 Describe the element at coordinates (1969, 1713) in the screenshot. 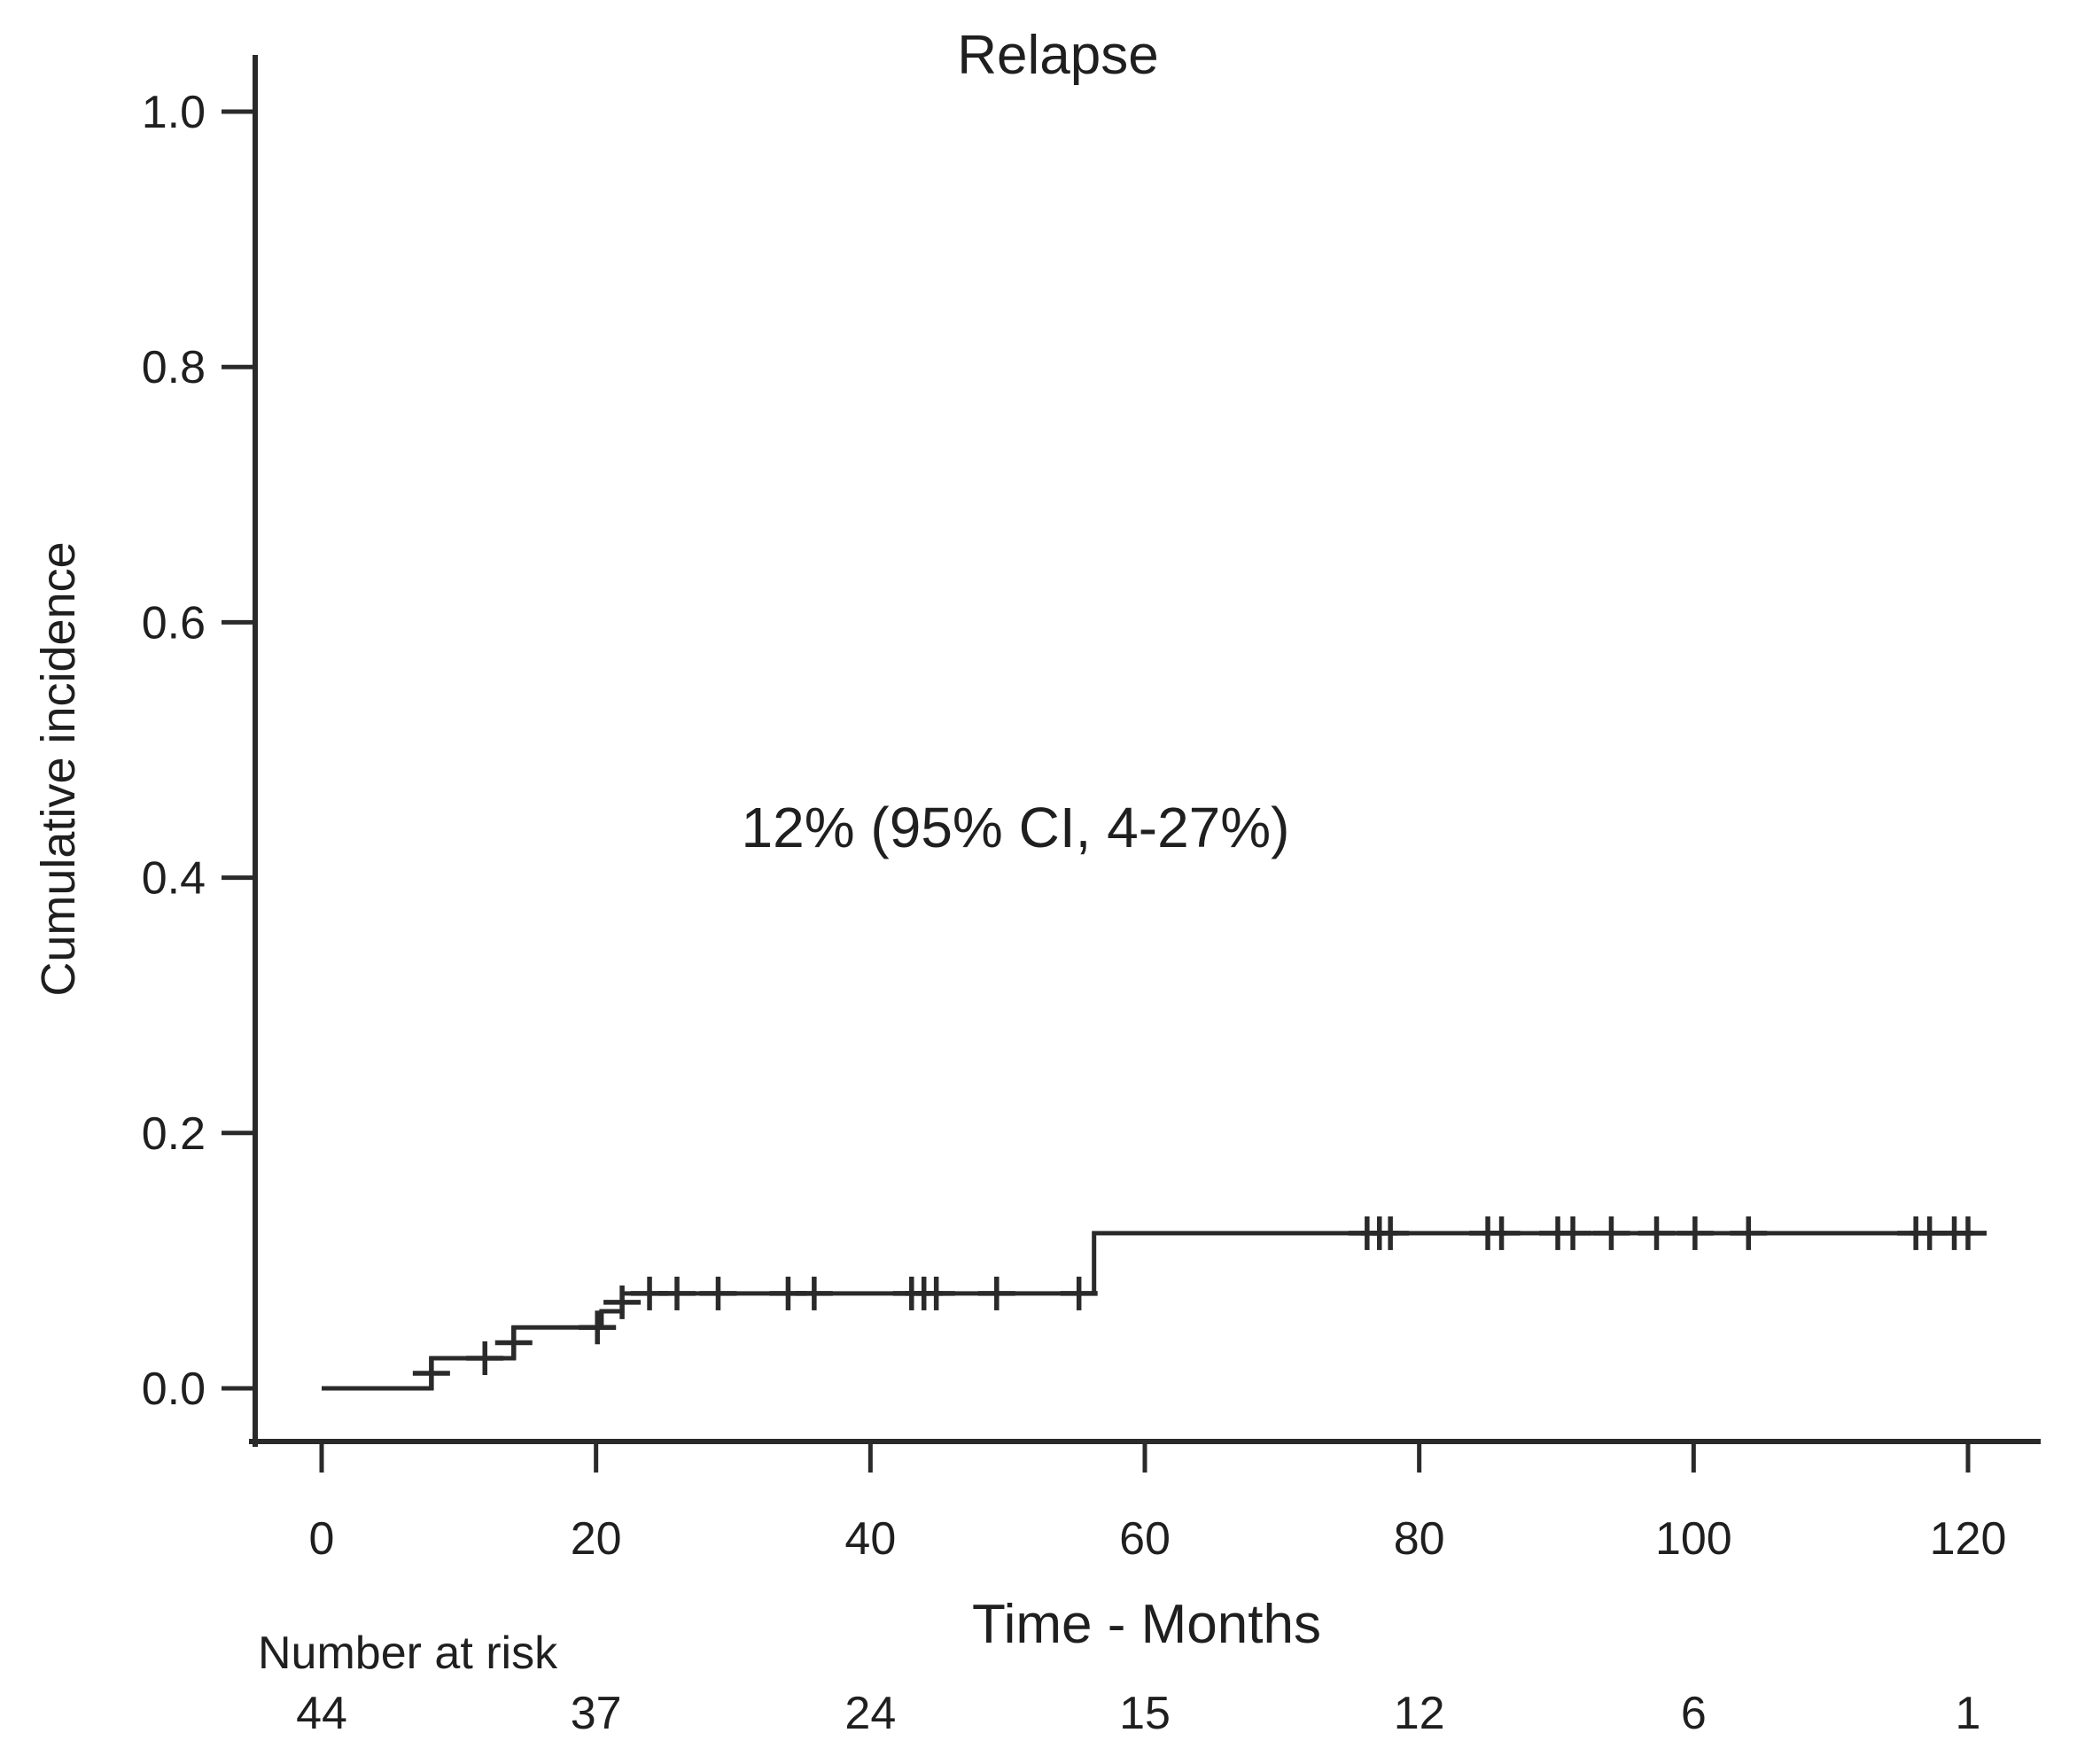

I see `number-at-risk-value: 1` at that location.